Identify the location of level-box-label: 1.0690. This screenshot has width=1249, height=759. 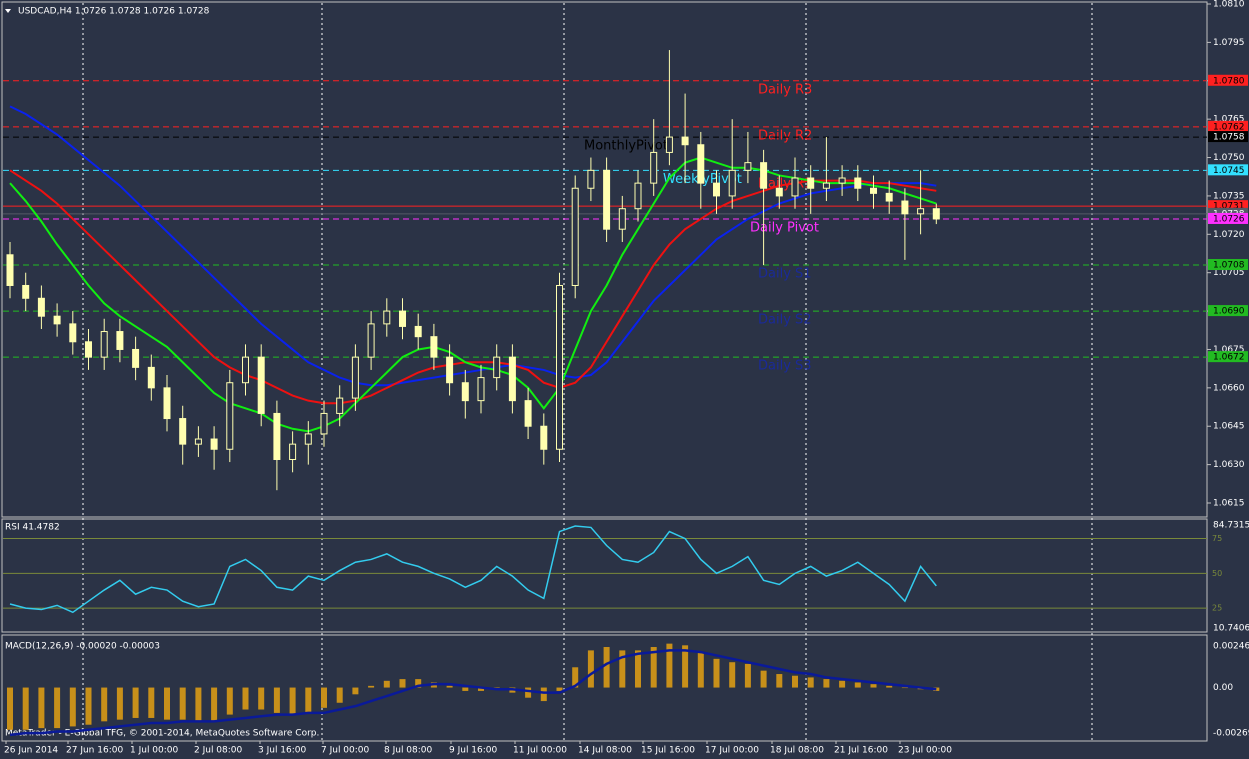
(1229, 312).